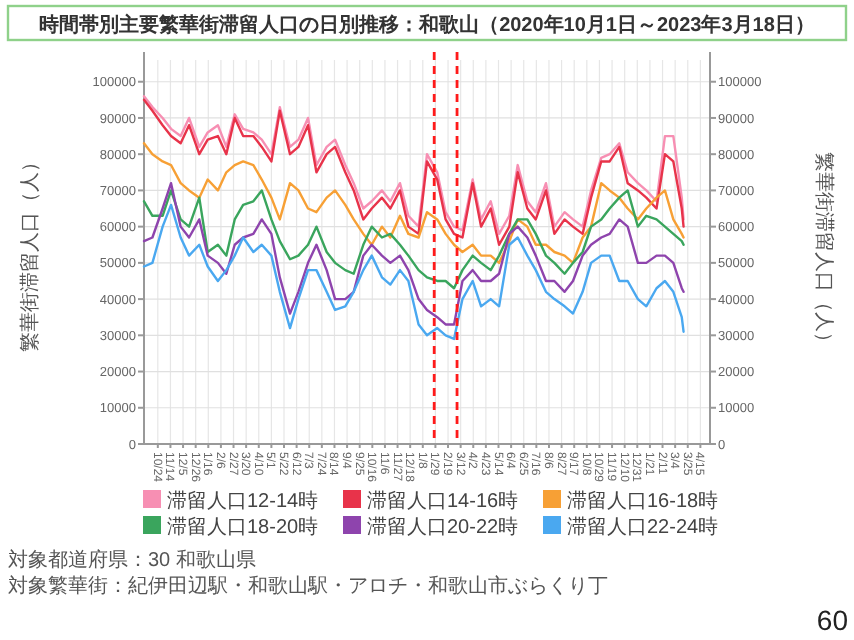  Describe the element at coordinates (243, 501) in the screenshot. I see `legend-label: 滞留人口12-14時` at that location.